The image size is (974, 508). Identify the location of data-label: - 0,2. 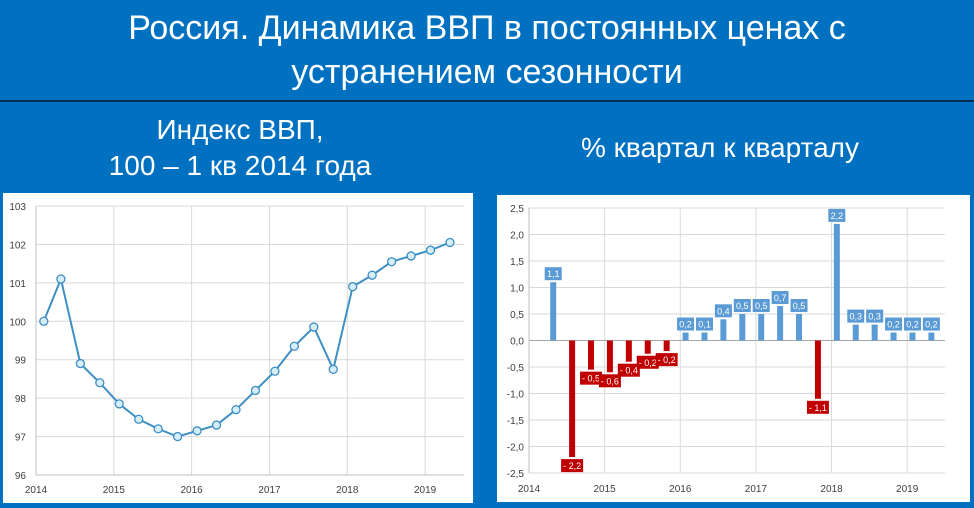
(648, 363).